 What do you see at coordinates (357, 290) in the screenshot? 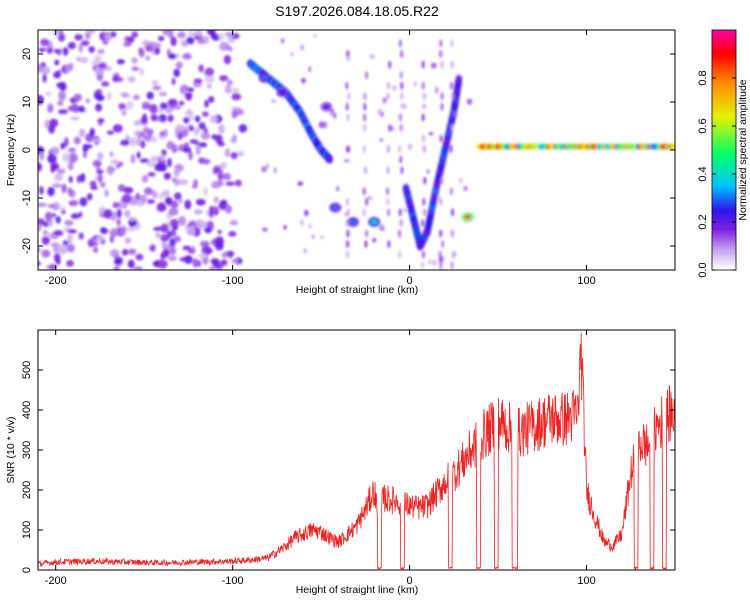
I see `spectrogram-x-label: Height of straight line (km)` at bounding box center [357, 290].